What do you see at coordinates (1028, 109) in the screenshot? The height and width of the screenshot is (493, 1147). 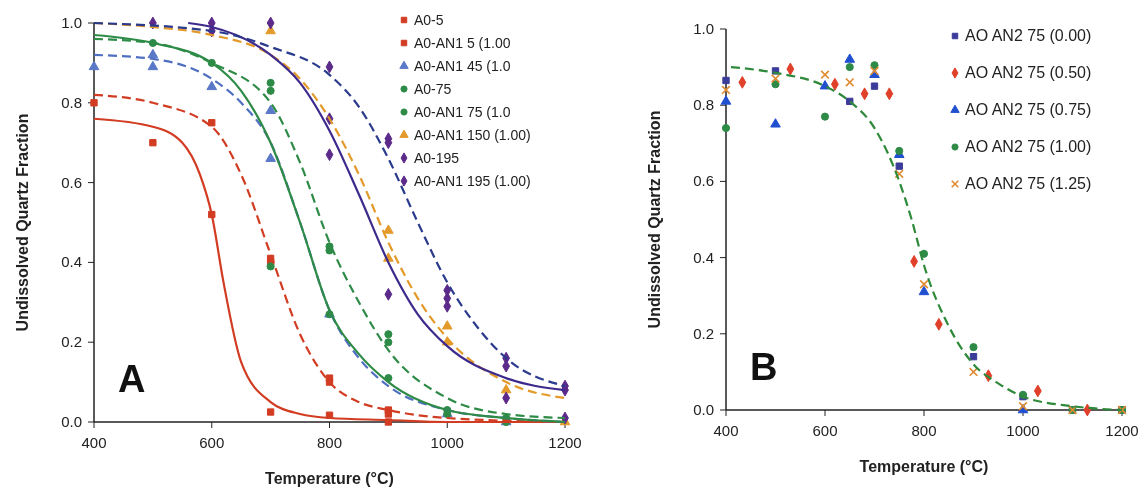 I see `legend-label: AO AN2 75 (0.75)` at bounding box center [1028, 109].